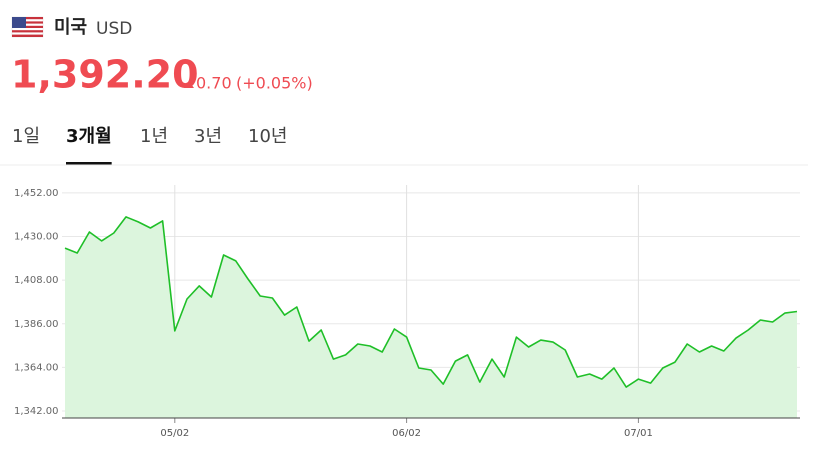 This screenshot has width=815, height=452. What do you see at coordinates (189, 84) in the screenshot?
I see `up-arrow` at bounding box center [189, 84].